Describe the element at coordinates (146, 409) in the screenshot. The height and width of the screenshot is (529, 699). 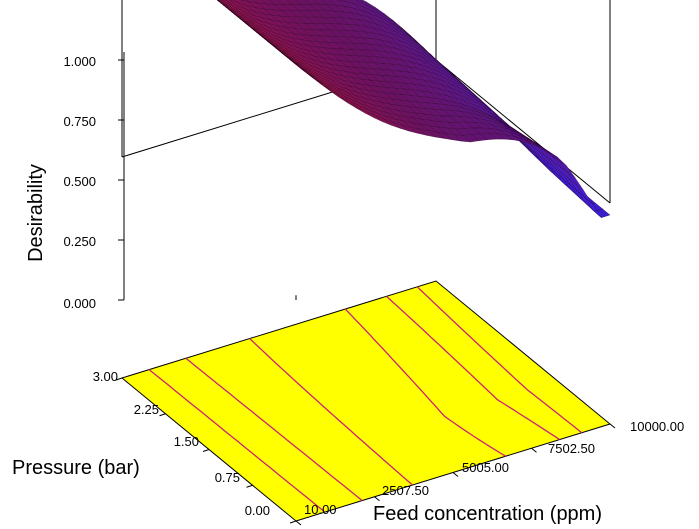
I see `pressure-tick-label: 2.25` at that location.